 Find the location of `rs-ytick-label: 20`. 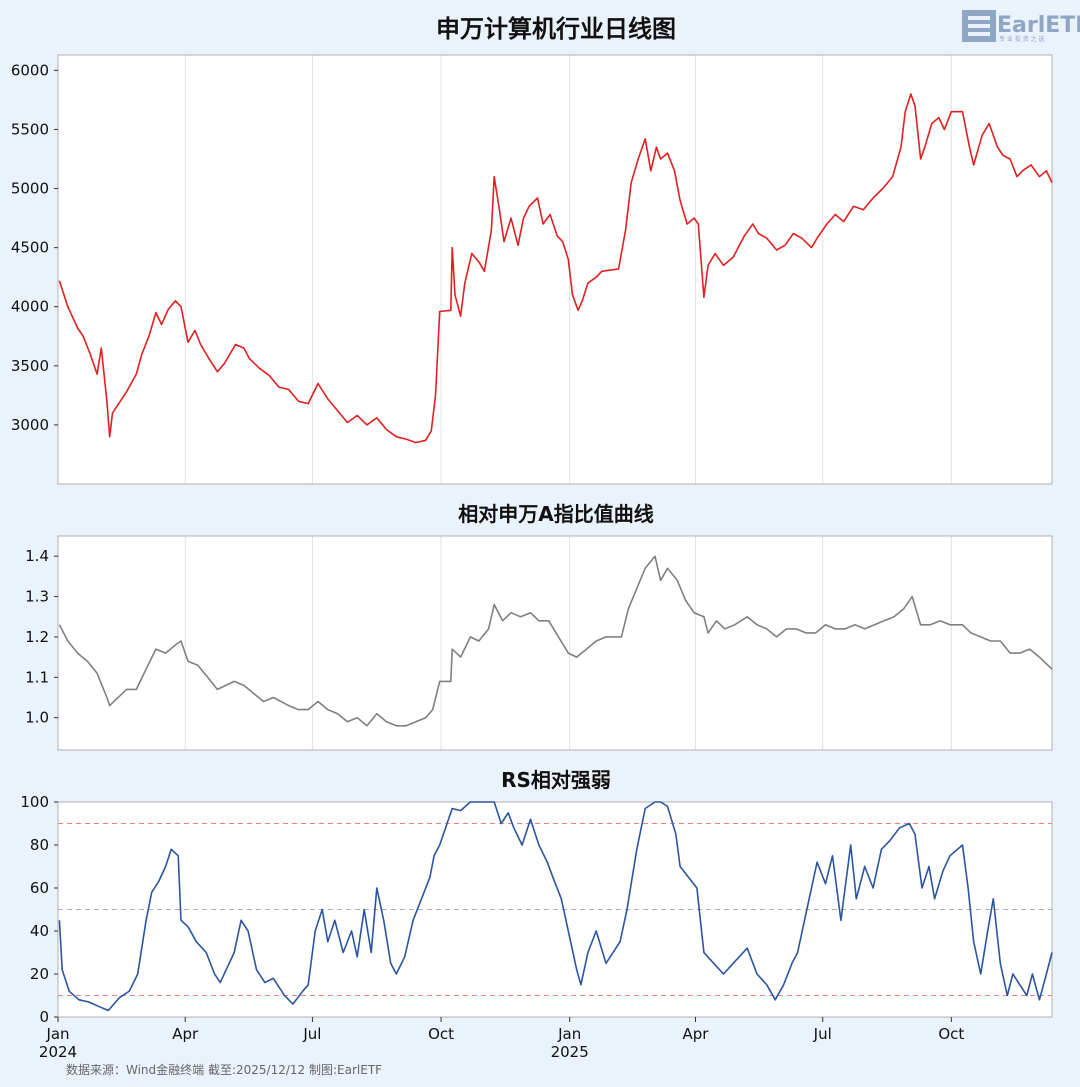

rs-ytick-label: 20 is located at coordinates (39, 974).